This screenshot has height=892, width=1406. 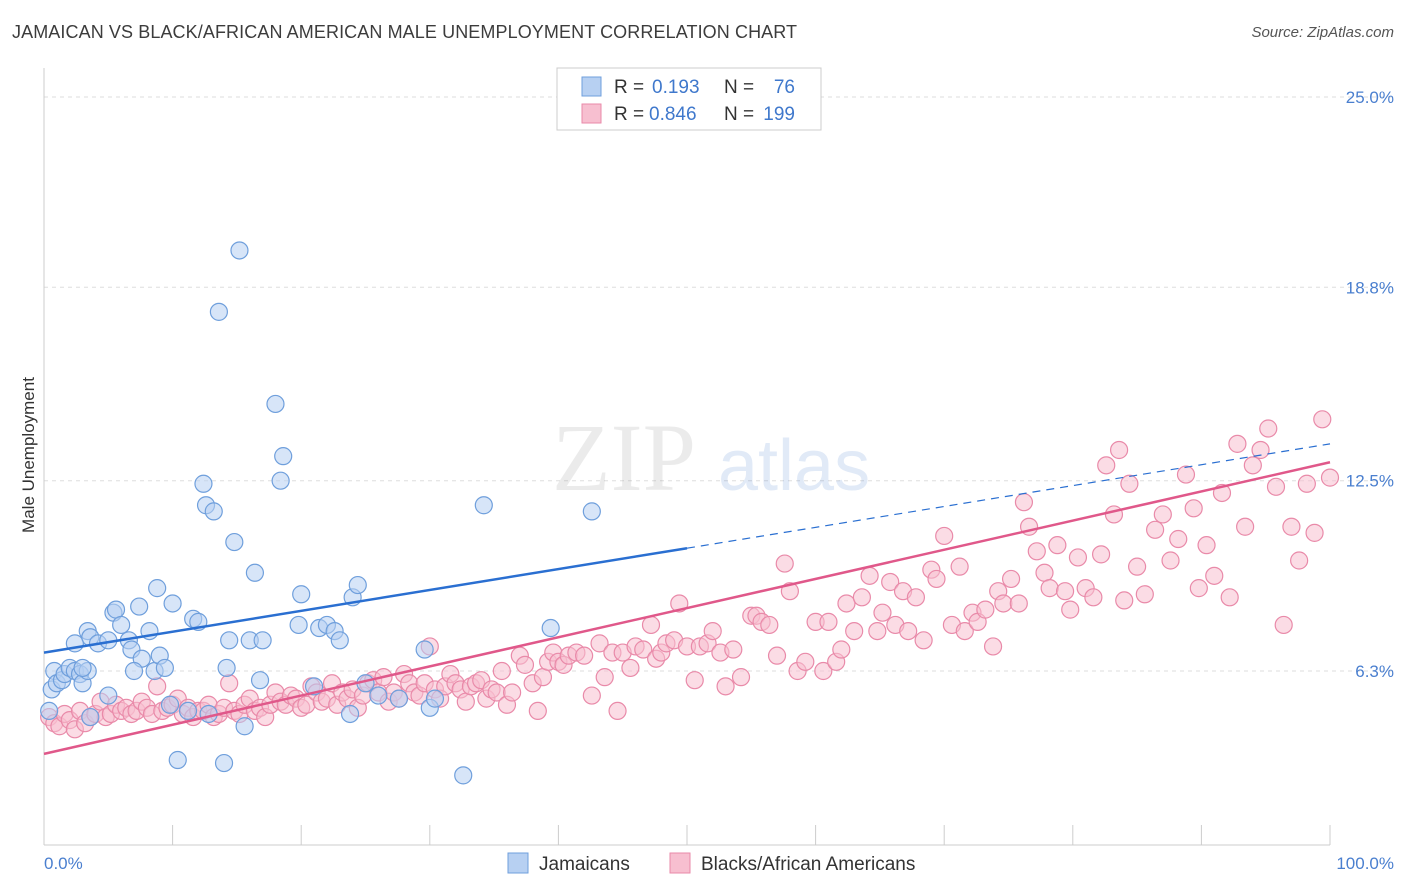 I want to click on legend-r-label-1: R =, so click(x=629, y=114).